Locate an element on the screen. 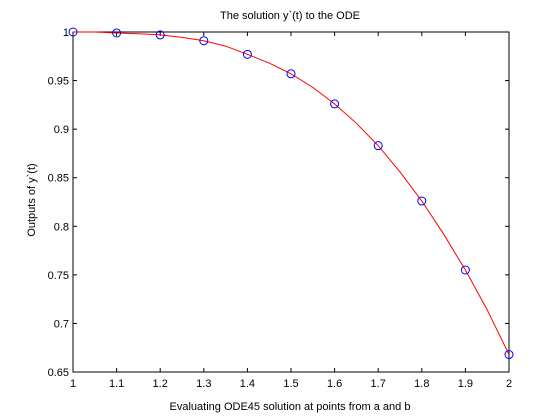  y-tick-label: 1 is located at coordinates (66, 33).